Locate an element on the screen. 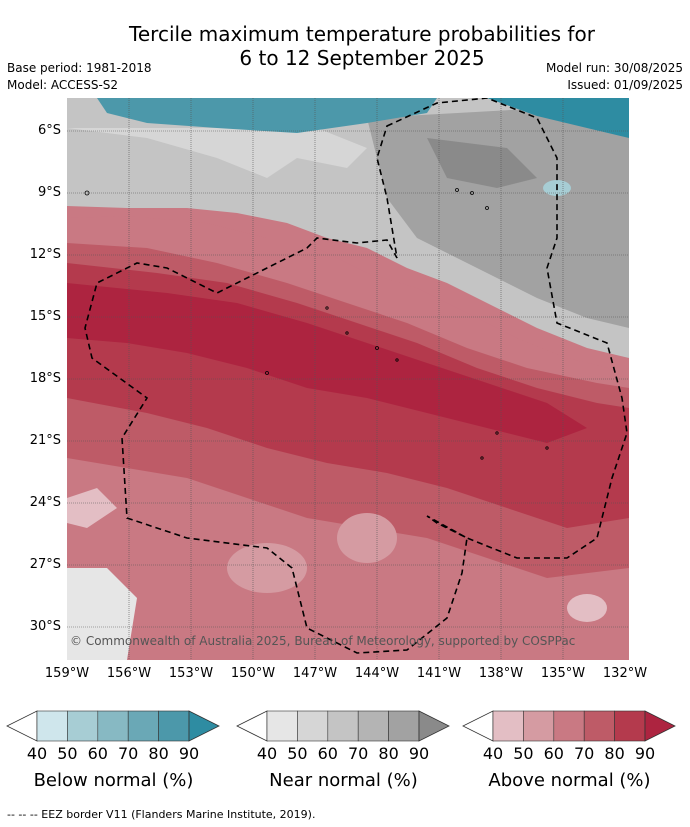  lon-label: 132°W is located at coordinates (625, 673).